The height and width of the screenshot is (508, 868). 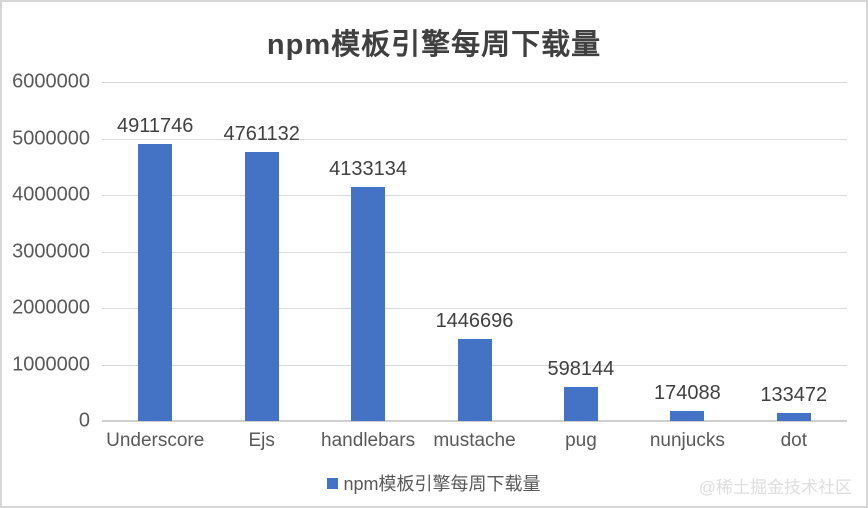 I want to click on y-tick-label: 5000000, so click(x=51, y=138).